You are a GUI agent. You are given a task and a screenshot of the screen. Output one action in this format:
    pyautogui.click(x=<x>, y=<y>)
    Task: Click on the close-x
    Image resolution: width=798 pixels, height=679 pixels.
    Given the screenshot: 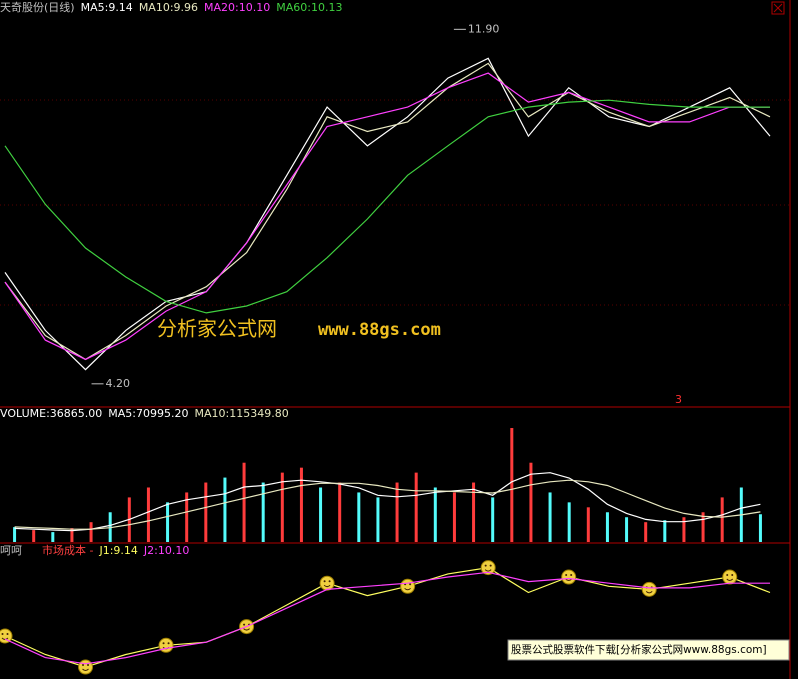 What is the action you would take?
    pyautogui.click(x=778, y=8)
    